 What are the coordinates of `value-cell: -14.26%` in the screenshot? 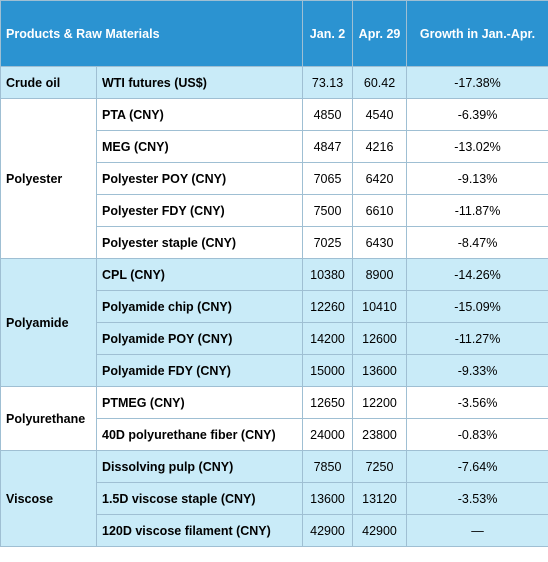 It's located at (477, 274).